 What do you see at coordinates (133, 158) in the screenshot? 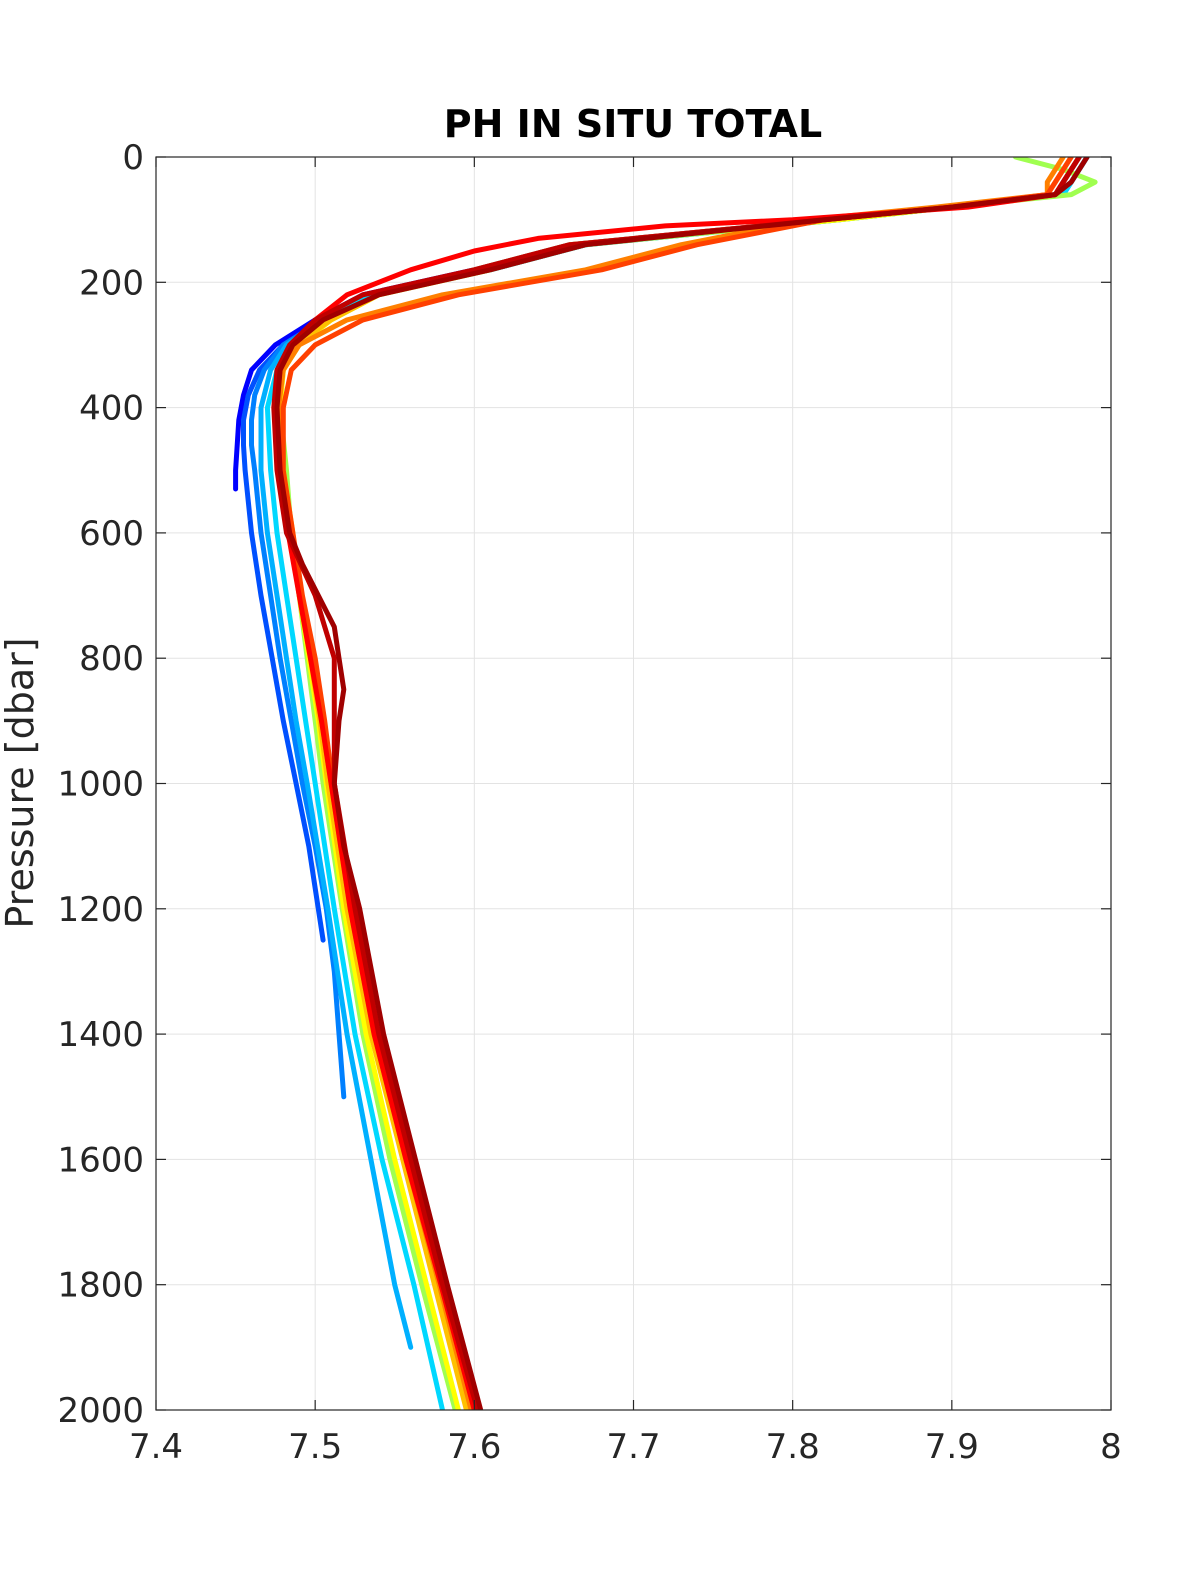
I see `y-tick-label: 0` at bounding box center [133, 158].